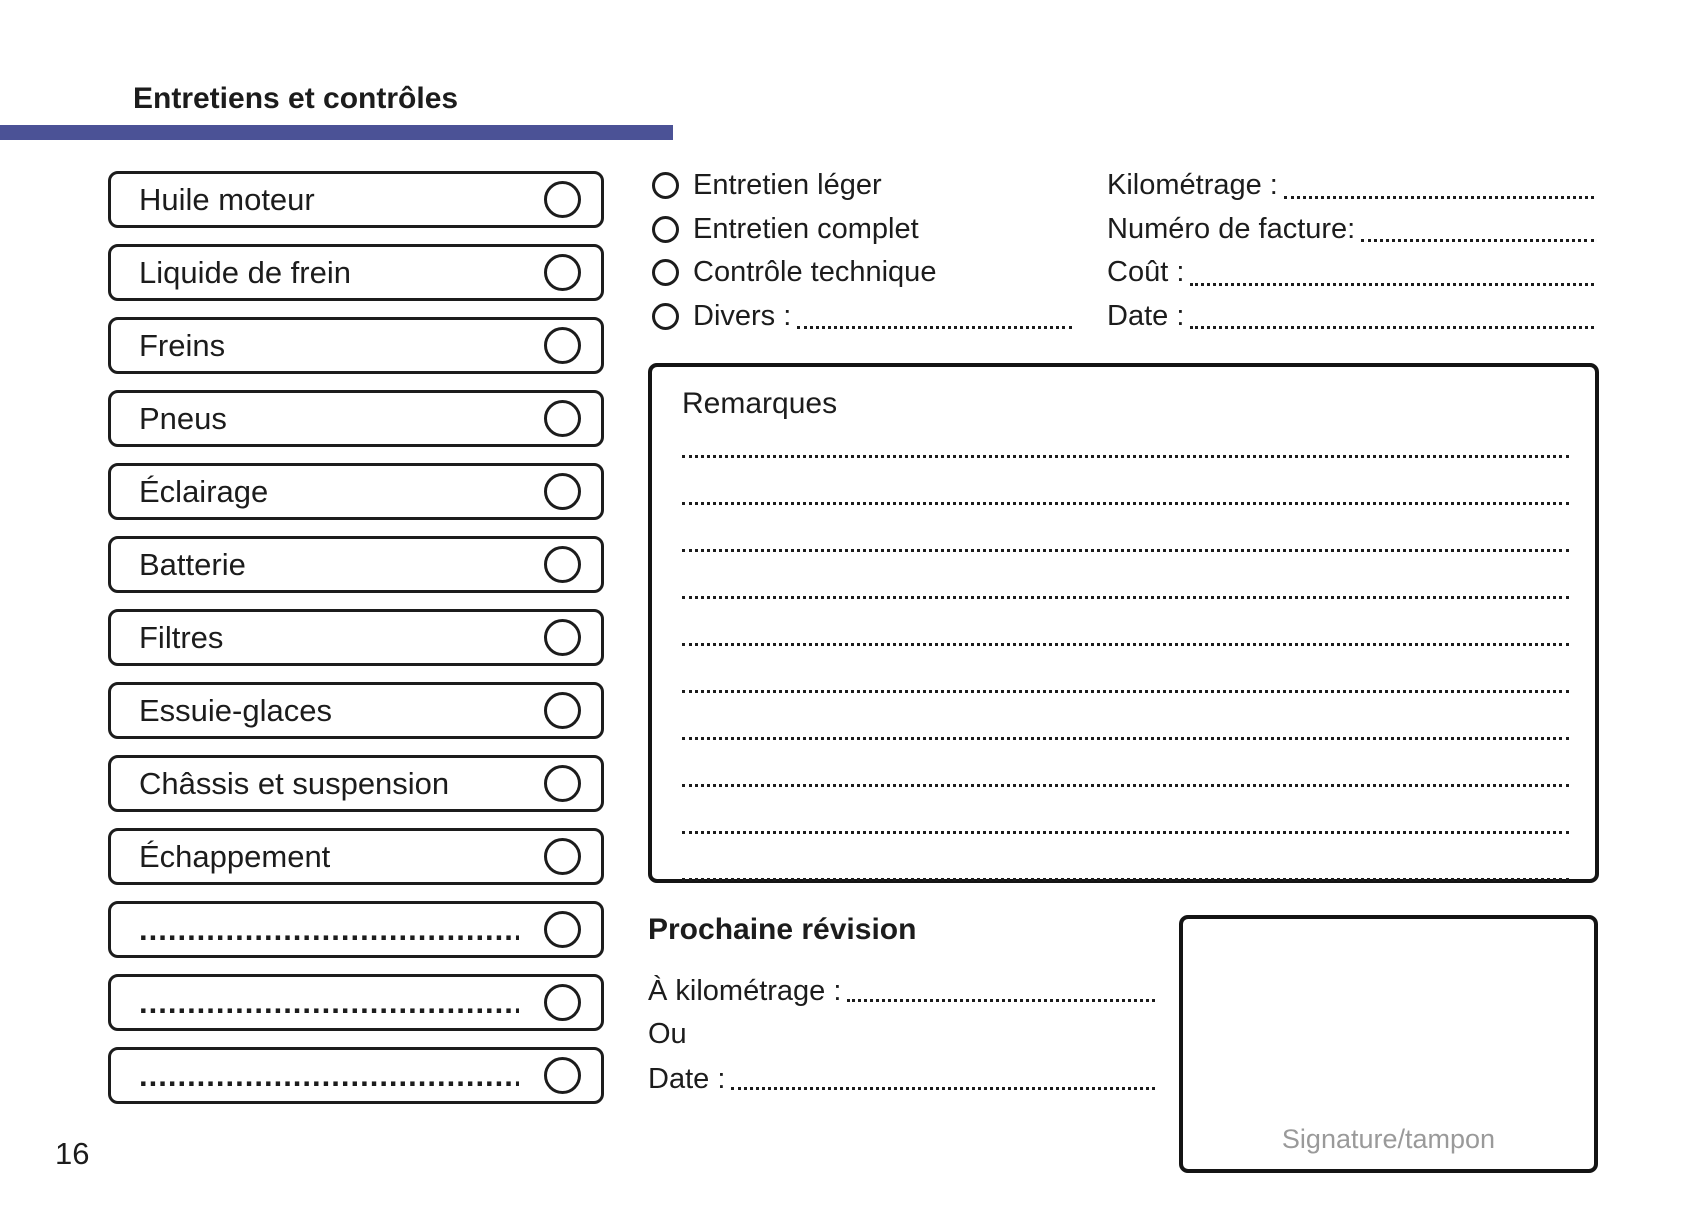  I want to click on checklist-item-label: Échappement, so click(235, 856).